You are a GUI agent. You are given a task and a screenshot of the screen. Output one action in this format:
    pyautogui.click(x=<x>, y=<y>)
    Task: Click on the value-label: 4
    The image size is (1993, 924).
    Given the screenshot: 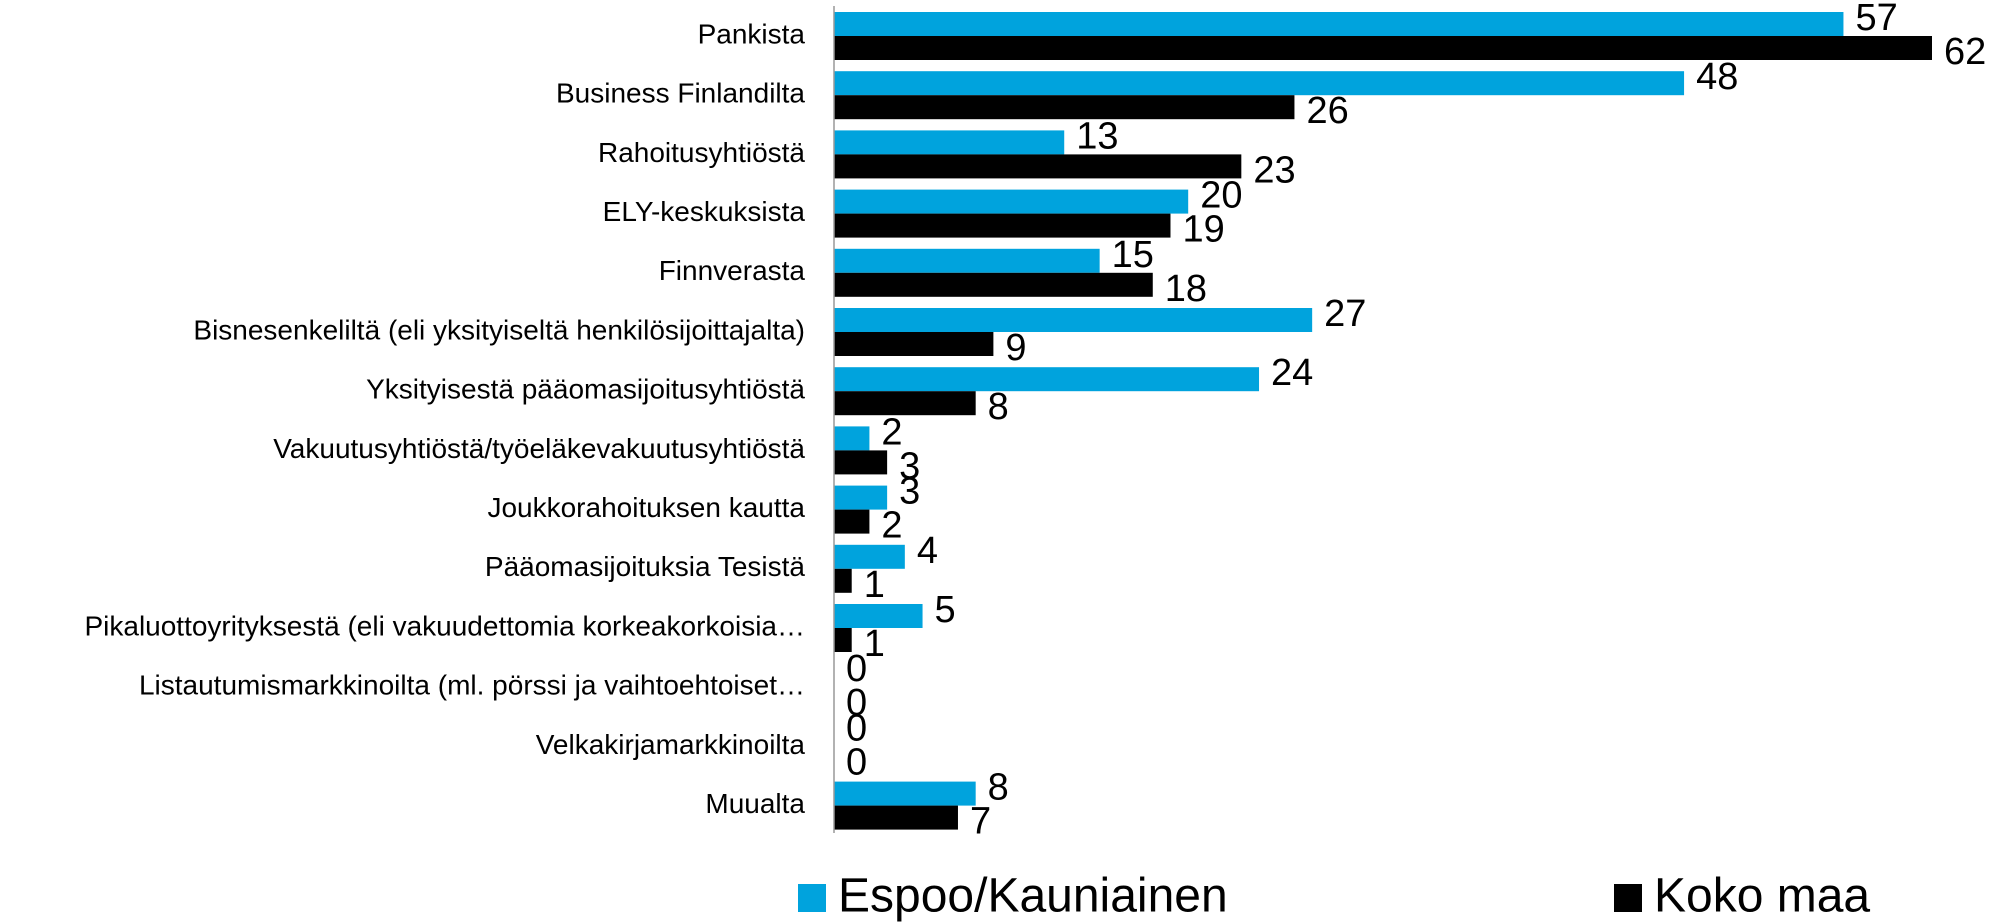 What is the action you would take?
    pyautogui.click(x=927, y=551)
    